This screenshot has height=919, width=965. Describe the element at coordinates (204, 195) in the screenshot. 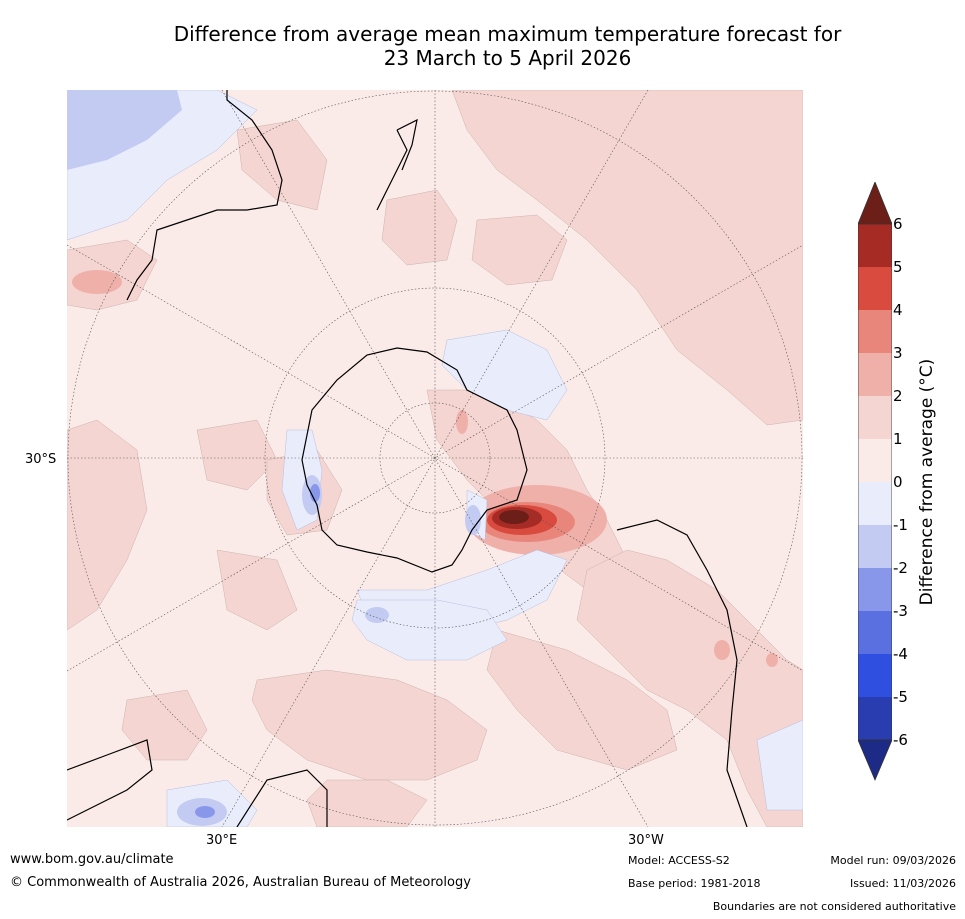

I see `australia-coast` at that location.